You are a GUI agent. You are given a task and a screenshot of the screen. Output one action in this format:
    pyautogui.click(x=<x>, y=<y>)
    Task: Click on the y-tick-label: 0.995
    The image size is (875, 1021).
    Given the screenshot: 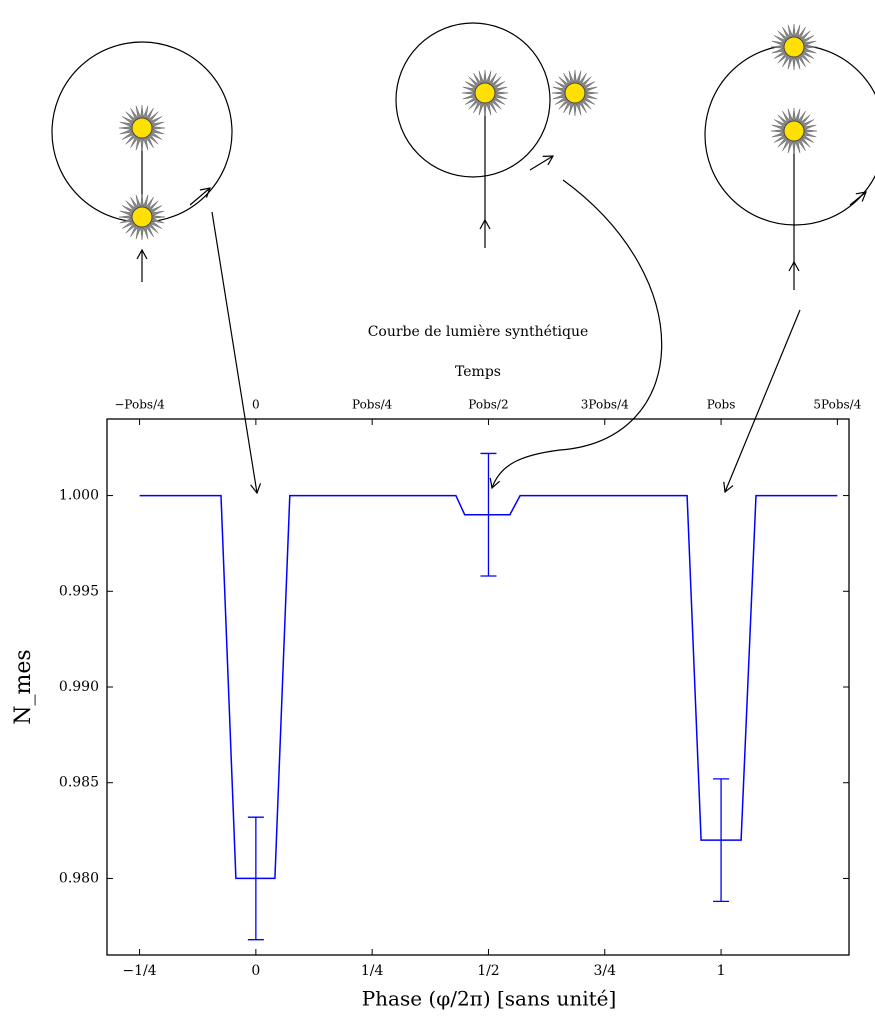 What is the action you would take?
    pyautogui.click(x=79, y=591)
    